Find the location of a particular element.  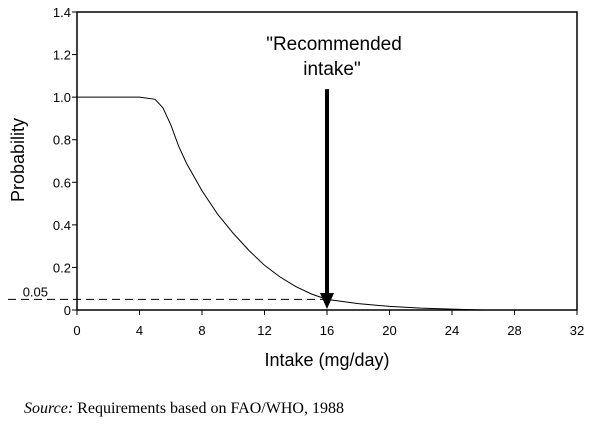

x-axis-label: Intake (mg/day) is located at coordinates (326, 360).